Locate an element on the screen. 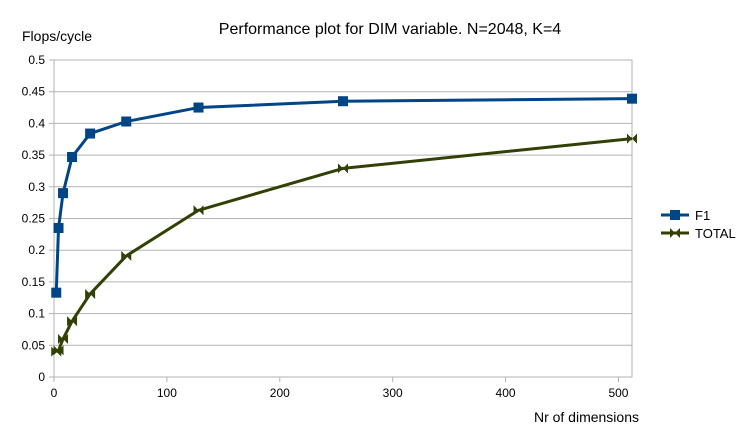 This screenshot has height=447, width=746. y-axis-title: Flops/cycle is located at coordinates (57, 36).